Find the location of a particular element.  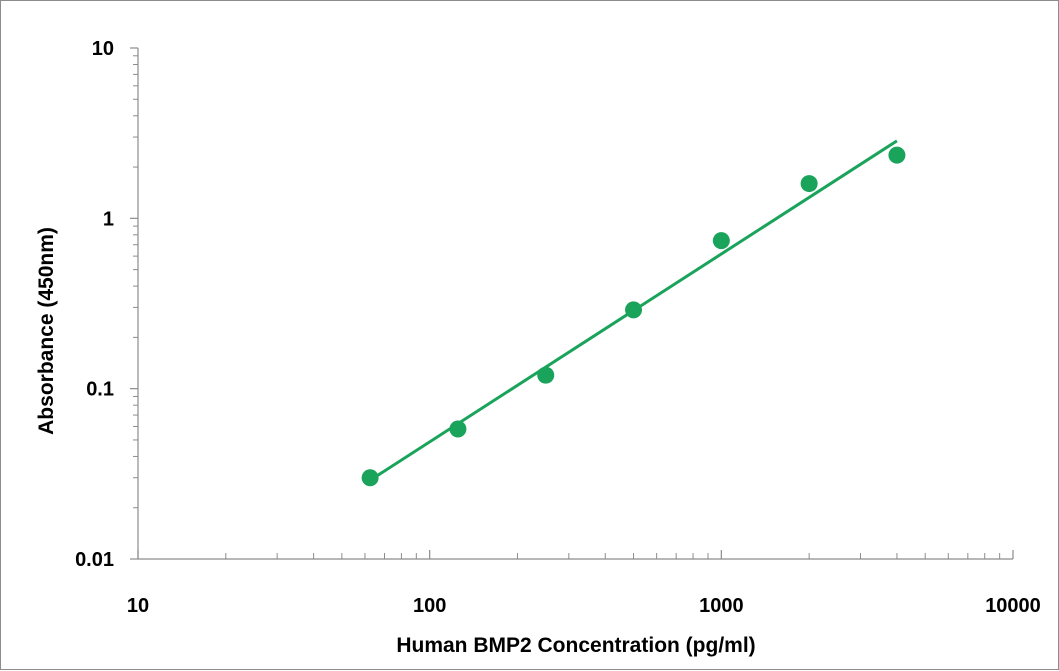

x-tick-label: 100 is located at coordinates (429, 606).